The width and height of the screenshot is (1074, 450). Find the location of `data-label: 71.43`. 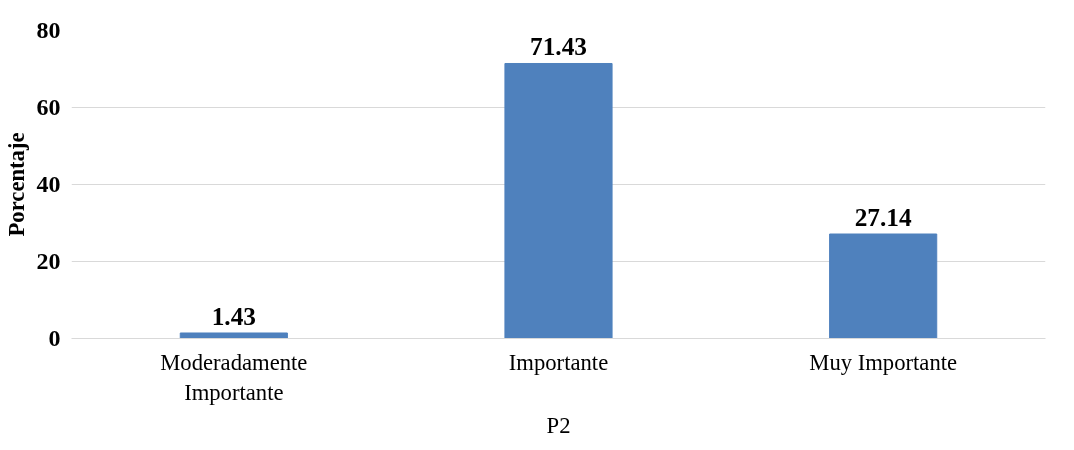

data-label: 71.43 is located at coordinates (559, 46).